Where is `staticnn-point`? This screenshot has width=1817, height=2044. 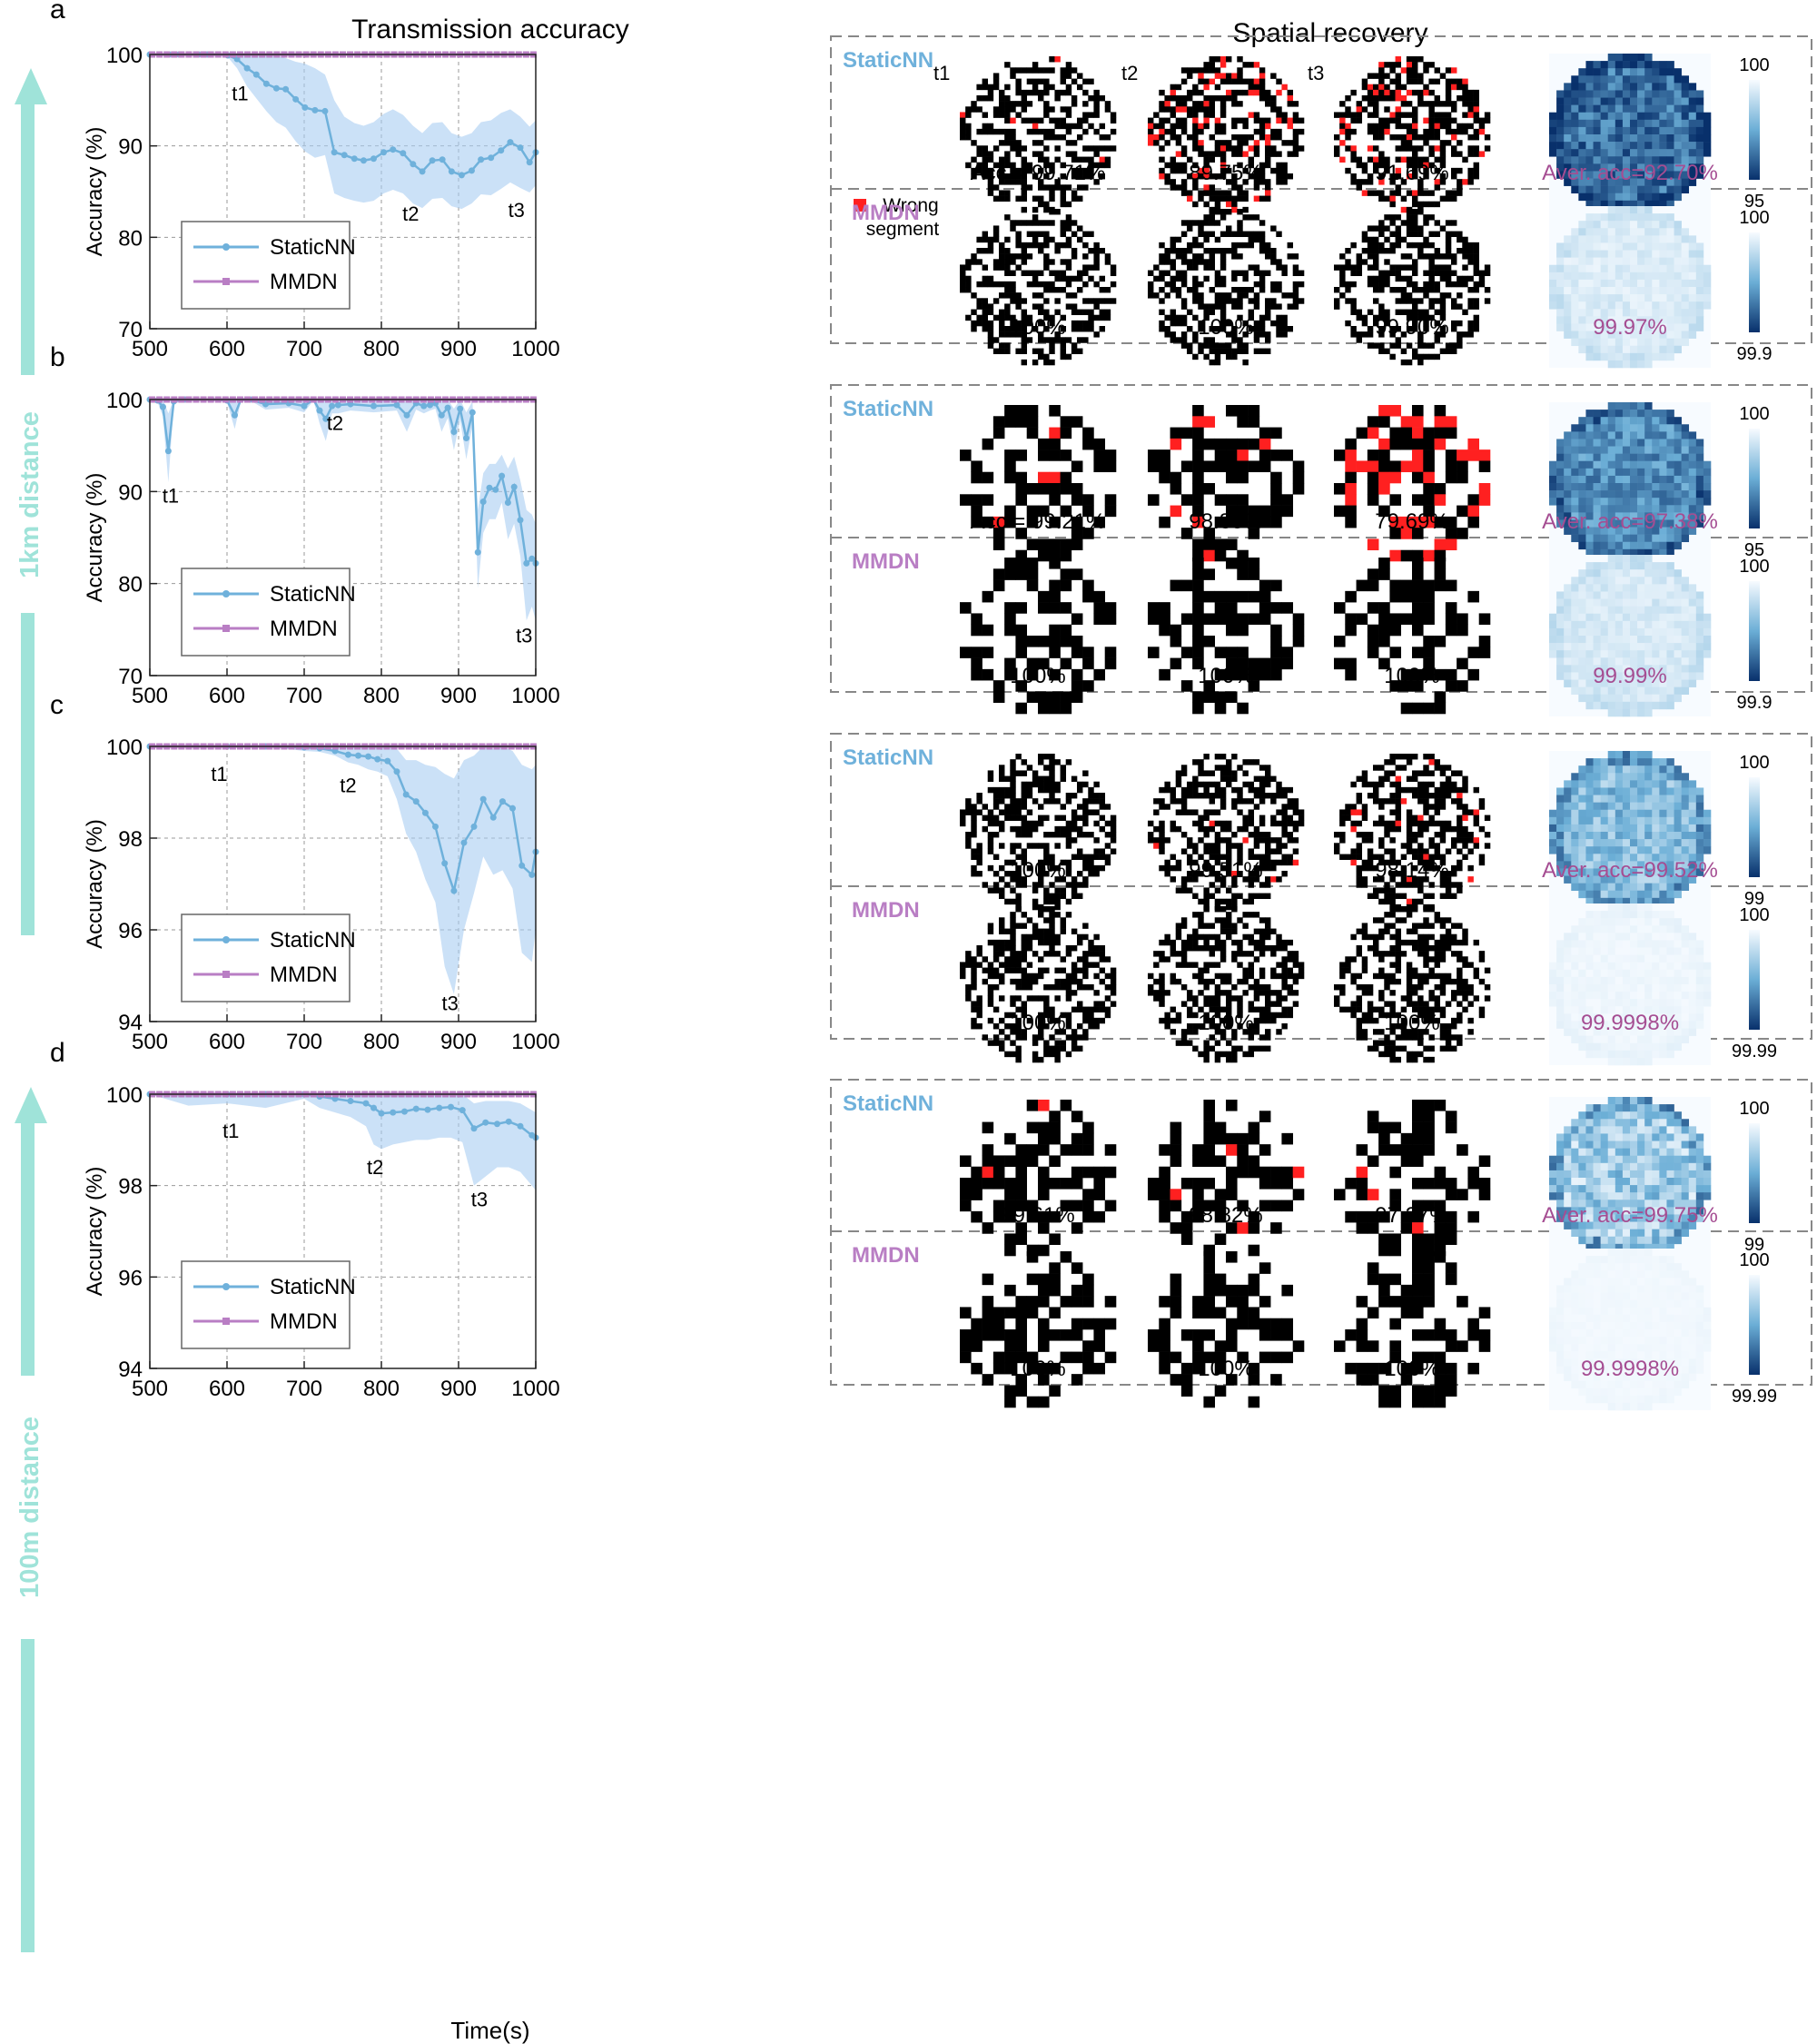 staticnn-point is located at coordinates (443, 159).